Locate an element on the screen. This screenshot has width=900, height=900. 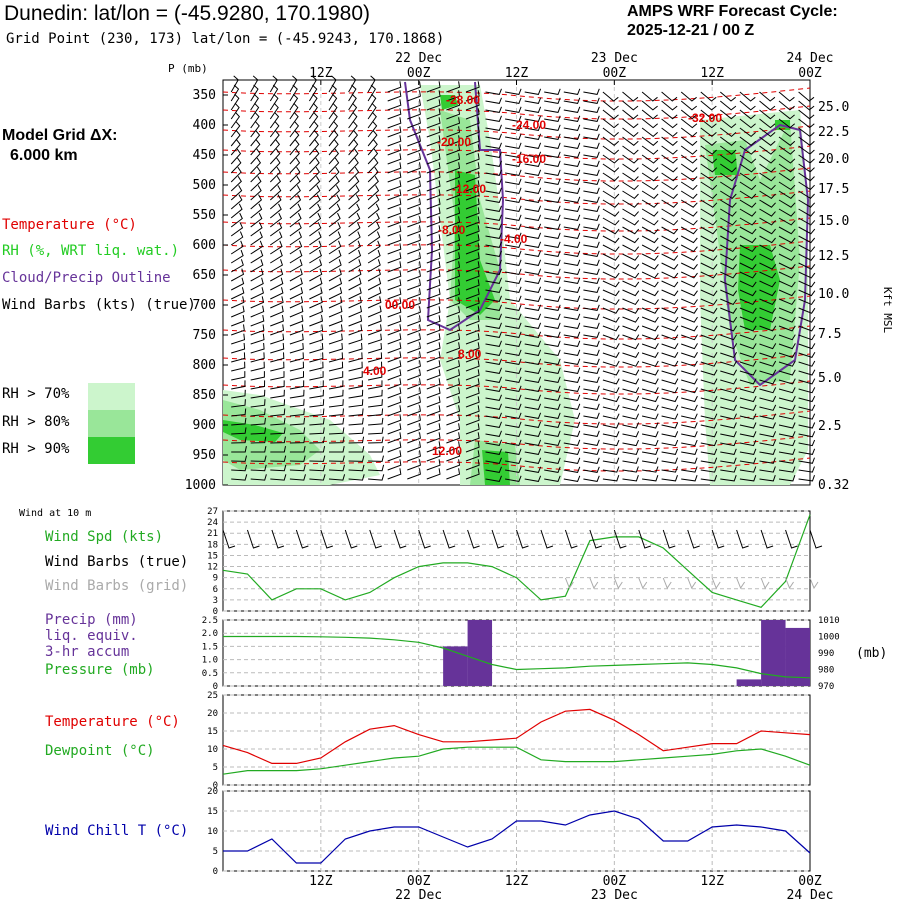
height-tick: 5.0 is located at coordinates (829, 378).